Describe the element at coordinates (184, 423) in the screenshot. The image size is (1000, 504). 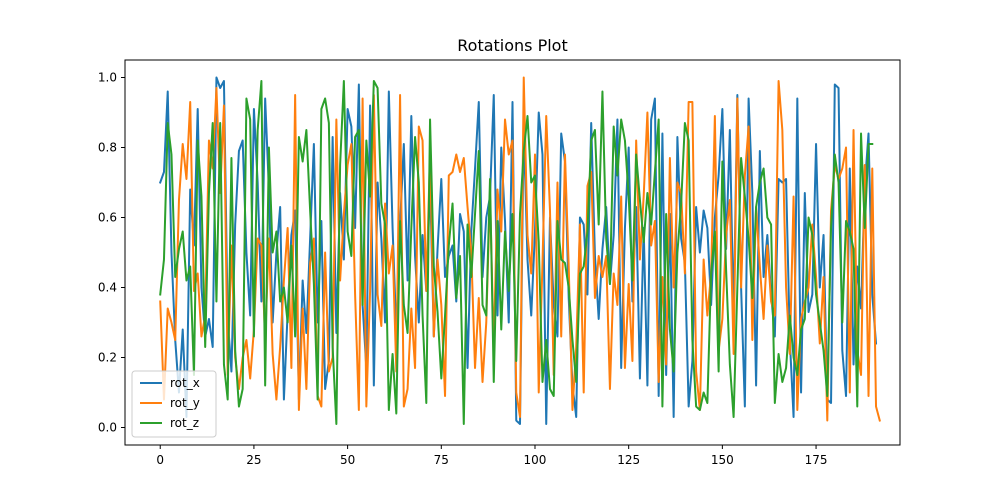
I see `legend-label-rot_z: rot_z` at that location.